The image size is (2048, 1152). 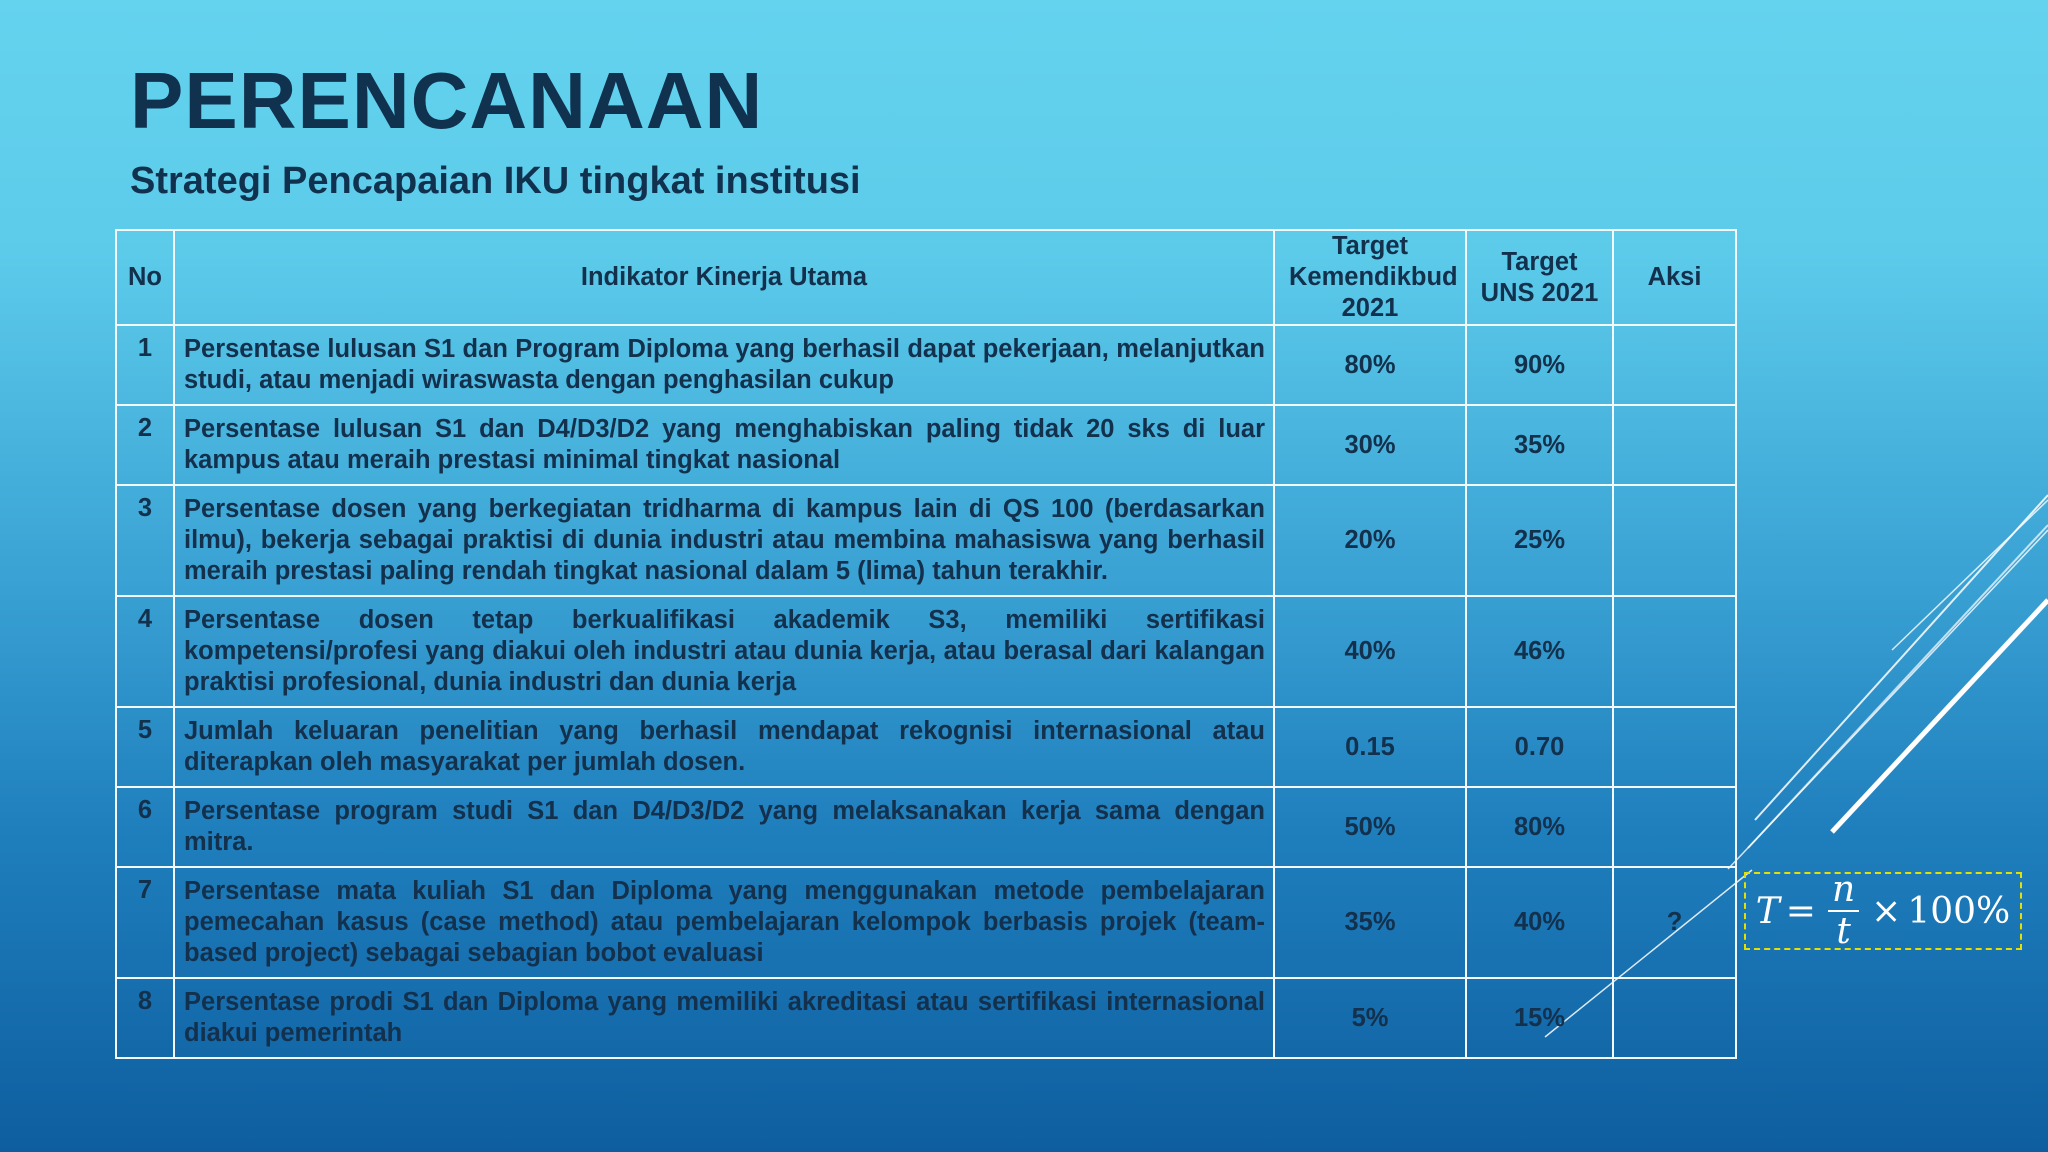 What do you see at coordinates (1767, 911) in the screenshot?
I see `formula-lhs: T` at bounding box center [1767, 911].